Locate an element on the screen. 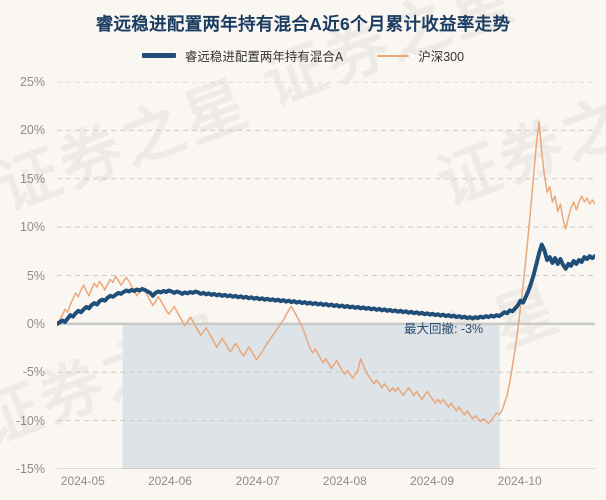 The height and width of the screenshot is (500, 606). chart-legend: 睿远稳进配置两年持有混合A 沪深300 is located at coordinates (303, 55).